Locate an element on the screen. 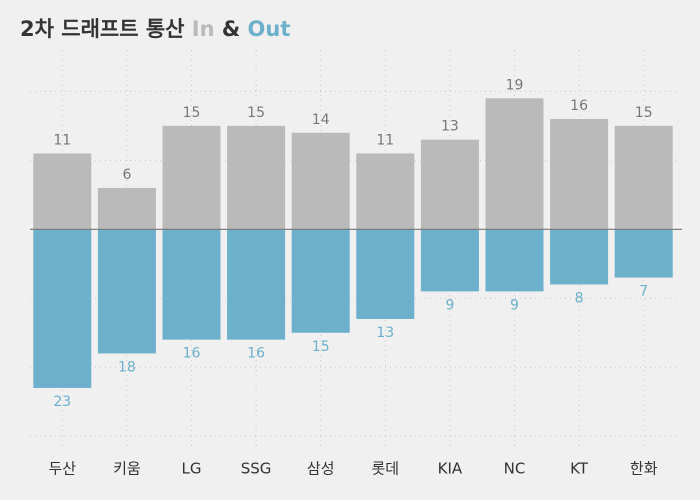 This screenshot has width=700, height=500. value-label: 7 is located at coordinates (643, 292).